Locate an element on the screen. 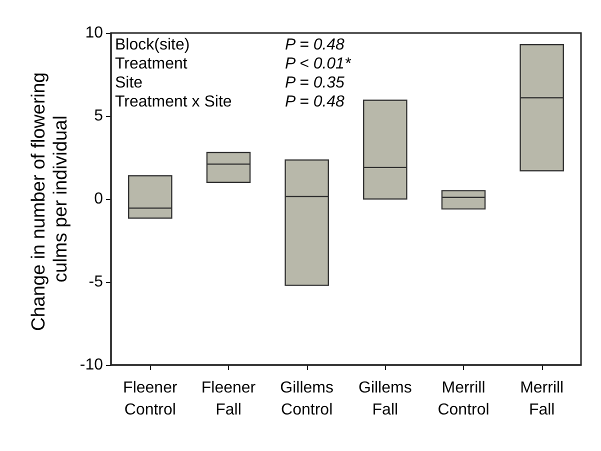 Image resolution: width=601 pixels, height=451 pixels. annotation: P < 0.01* is located at coordinates (318, 64).